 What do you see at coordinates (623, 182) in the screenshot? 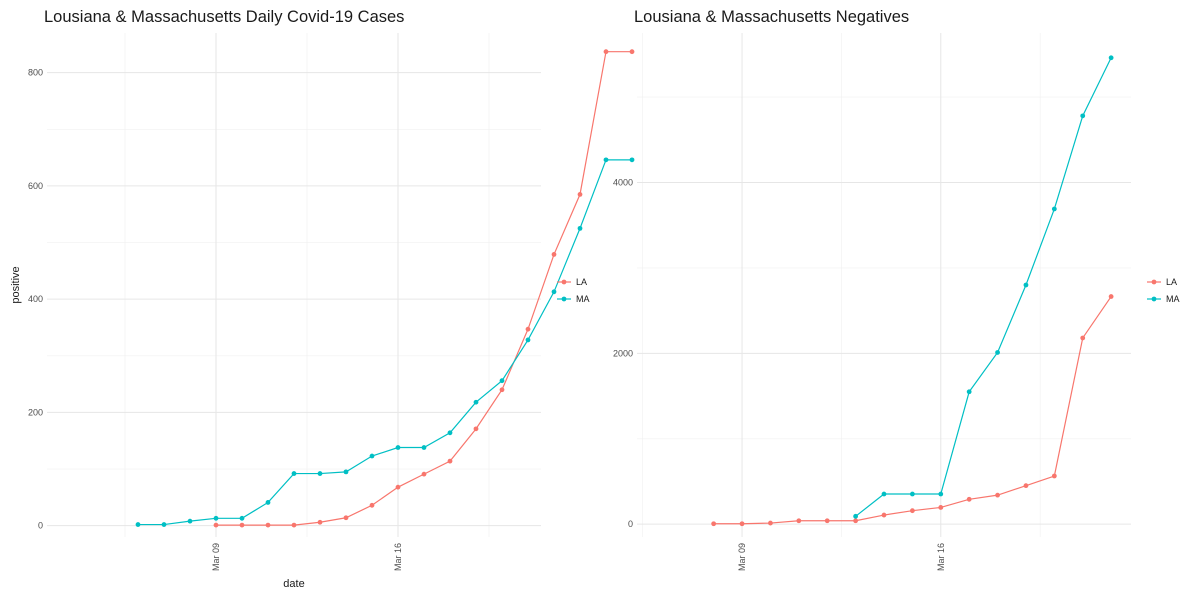
I see `y-tick-label: 4000` at bounding box center [623, 182].